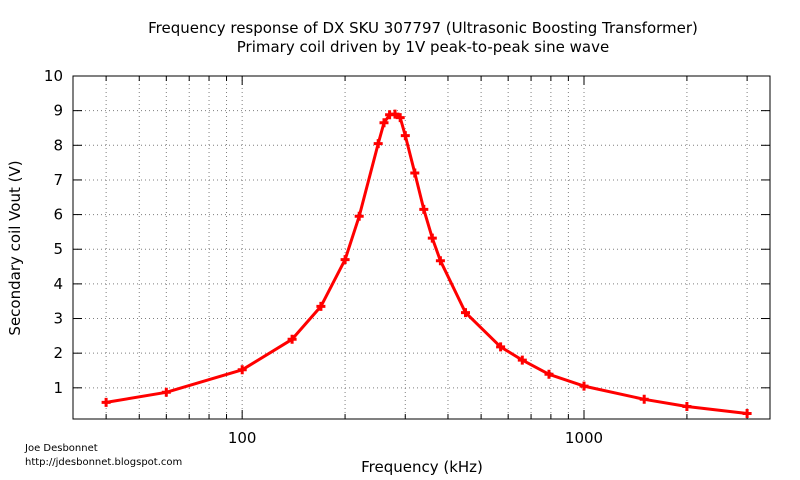  I want to click on y-tick-labels: 1 2 3 4 5 6 7 8 9 10, so click(53, 232).